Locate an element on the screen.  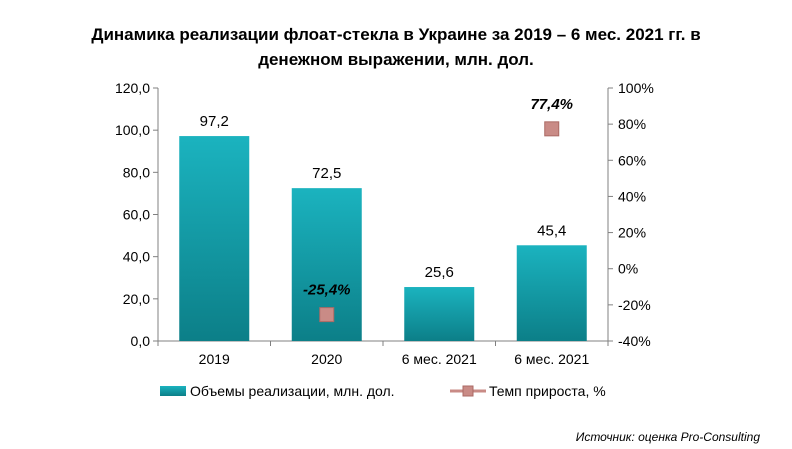
x-axis-tick-label: 2019 is located at coordinates (214, 359).